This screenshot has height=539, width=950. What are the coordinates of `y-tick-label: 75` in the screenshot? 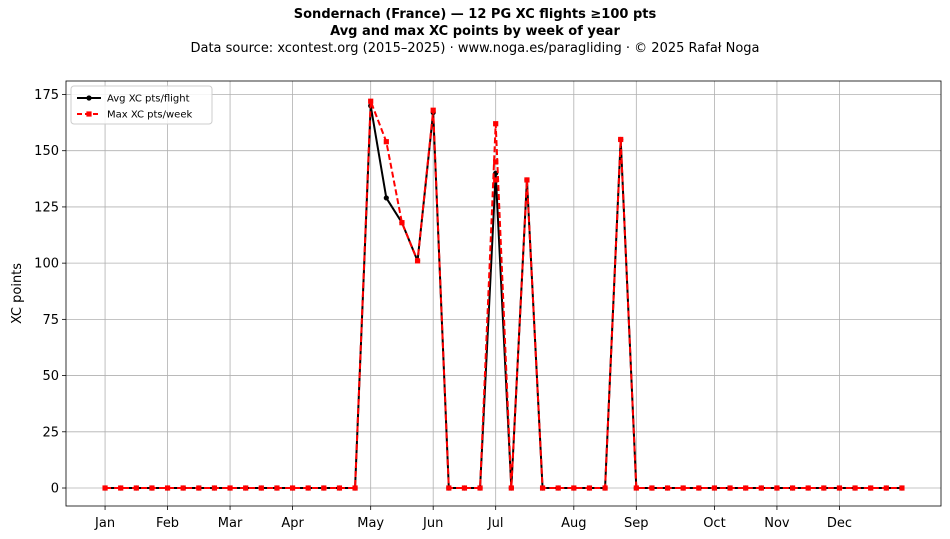 It's located at (50, 320).